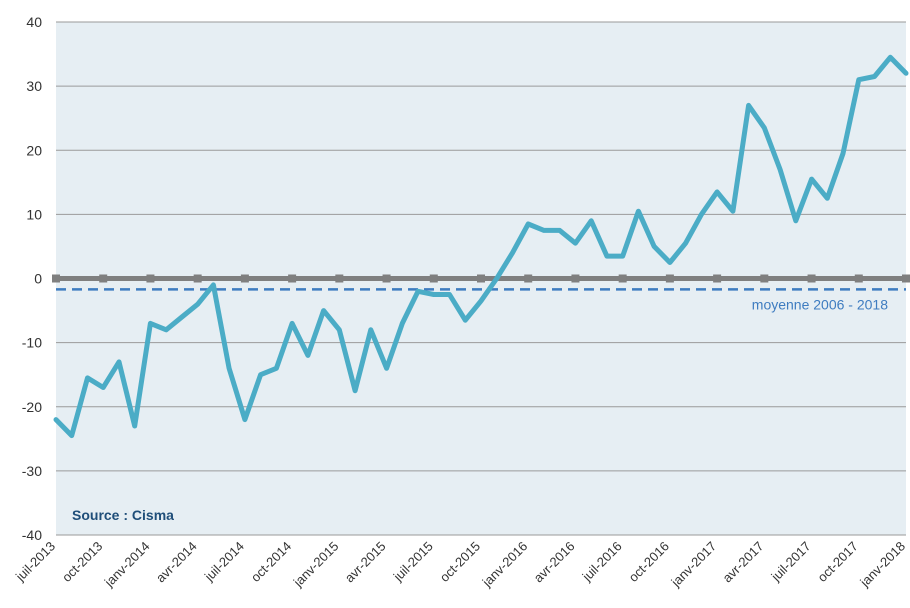 The height and width of the screenshot is (608, 910). Describe the element at coordinates (38, 279) in the screenshot. I see `y-tick-label: 0` at that location.